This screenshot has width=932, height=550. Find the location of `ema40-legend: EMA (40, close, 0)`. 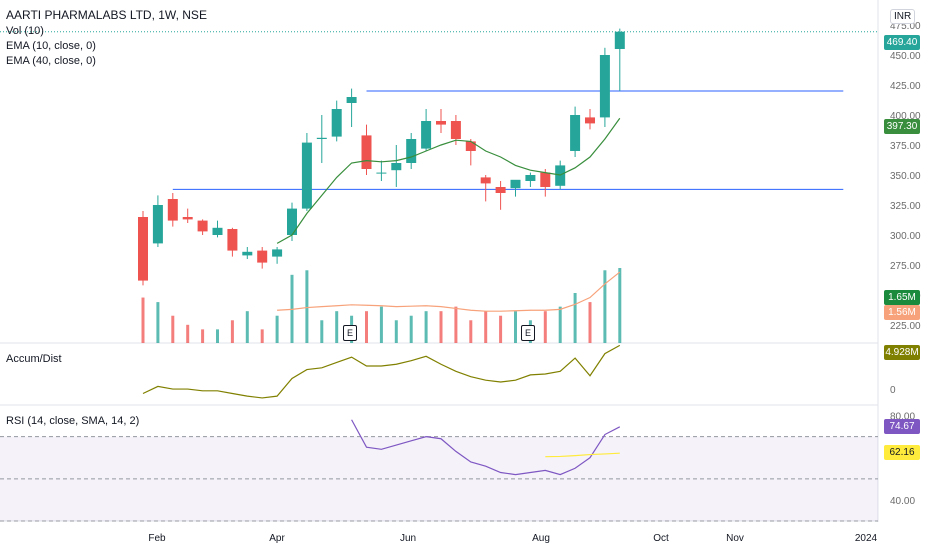

ema40-legend: EMA (40, close, 0) is located at coordinates (51, 61).